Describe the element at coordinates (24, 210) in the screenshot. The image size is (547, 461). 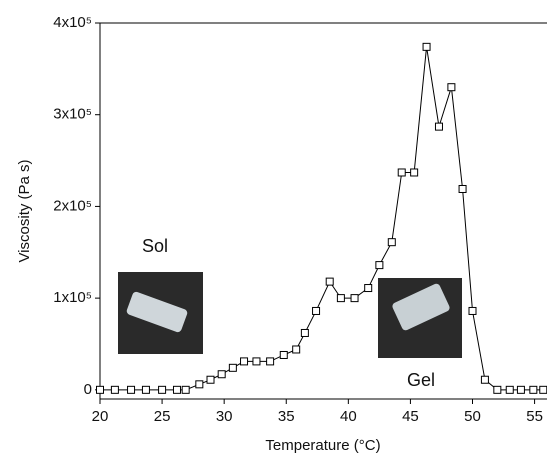
I see `y-axis-title: Viscosity (Pa s)` at that location.